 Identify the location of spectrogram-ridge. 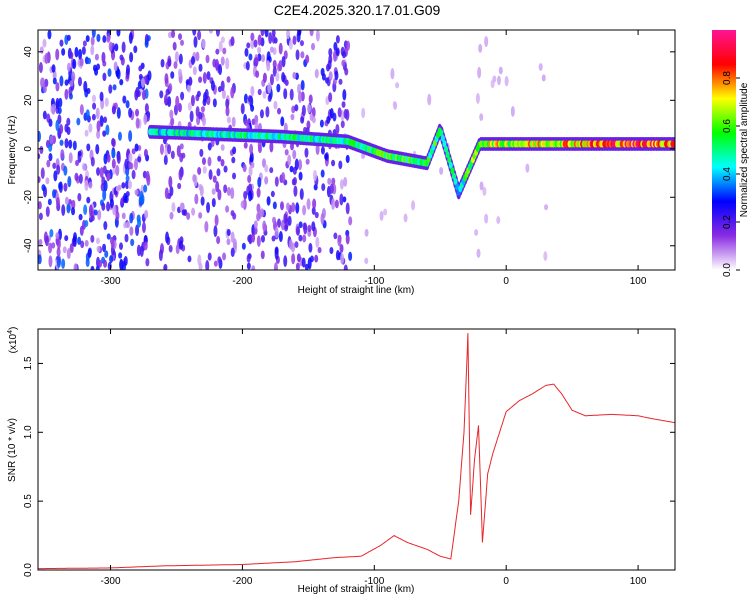
(411, 161).